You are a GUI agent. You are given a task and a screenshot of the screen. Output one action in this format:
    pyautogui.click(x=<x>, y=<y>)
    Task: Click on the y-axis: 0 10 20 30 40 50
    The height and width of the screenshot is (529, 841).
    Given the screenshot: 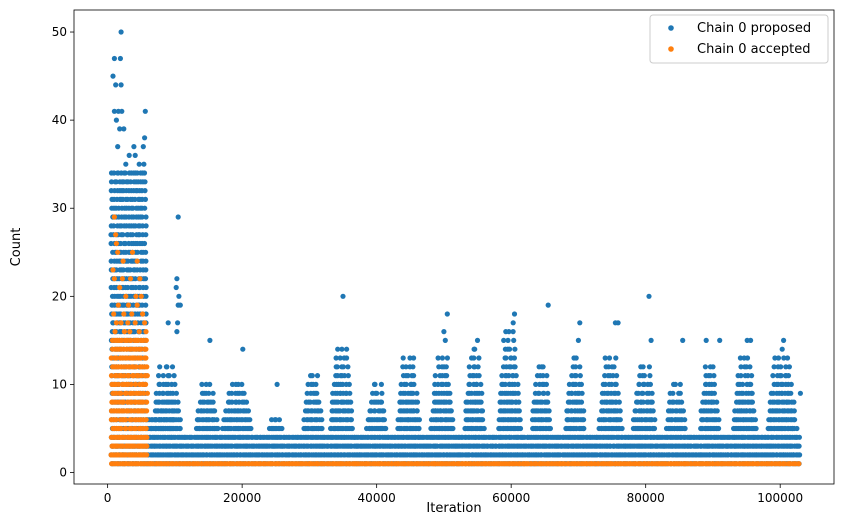 What is the action you would take?
    pyautogui.click(x=63, y=252)
    